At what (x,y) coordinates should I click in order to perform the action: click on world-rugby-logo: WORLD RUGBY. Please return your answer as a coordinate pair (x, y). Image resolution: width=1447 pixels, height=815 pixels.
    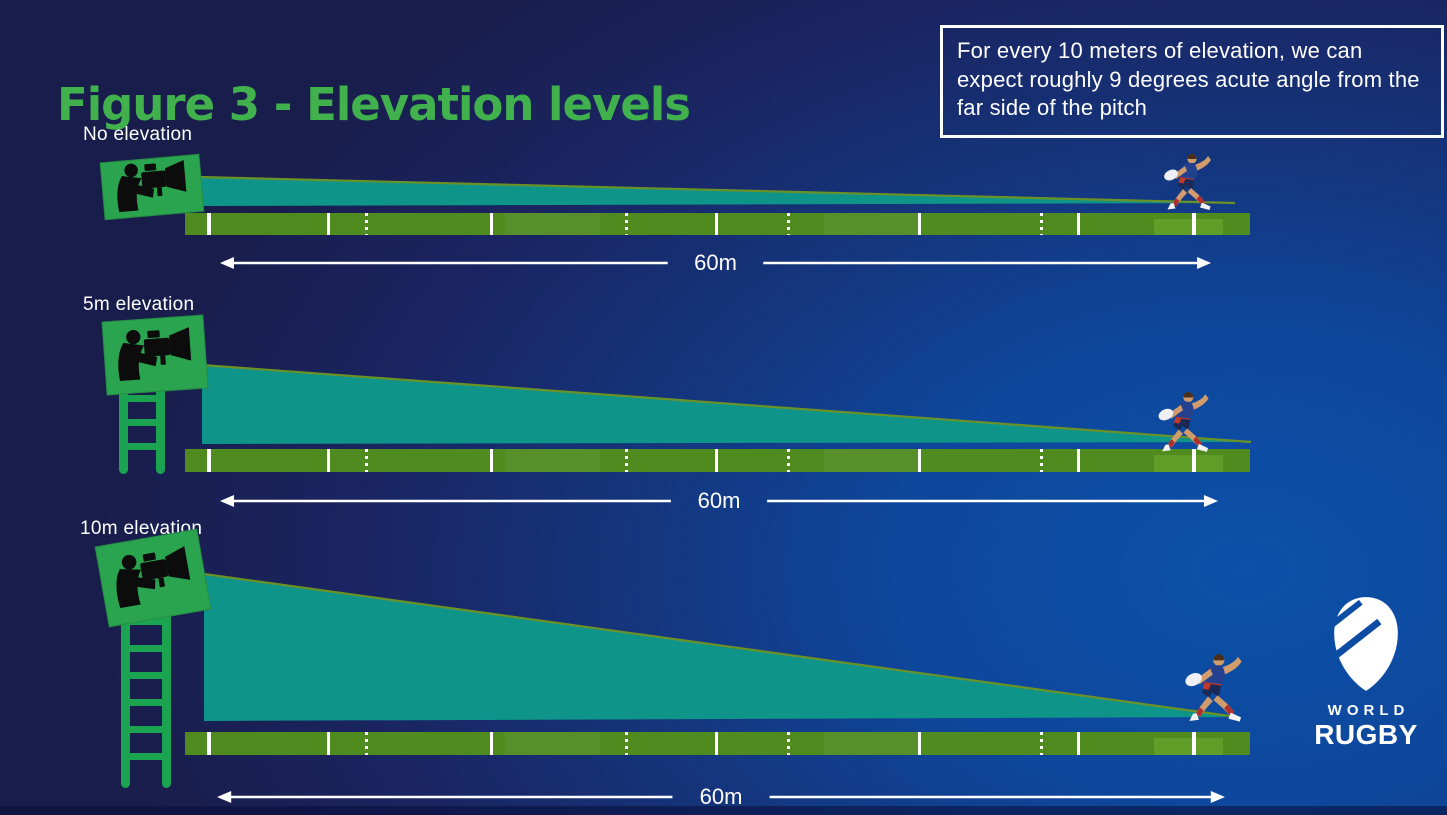
    Looking at the image, I should click on (1366, 671).